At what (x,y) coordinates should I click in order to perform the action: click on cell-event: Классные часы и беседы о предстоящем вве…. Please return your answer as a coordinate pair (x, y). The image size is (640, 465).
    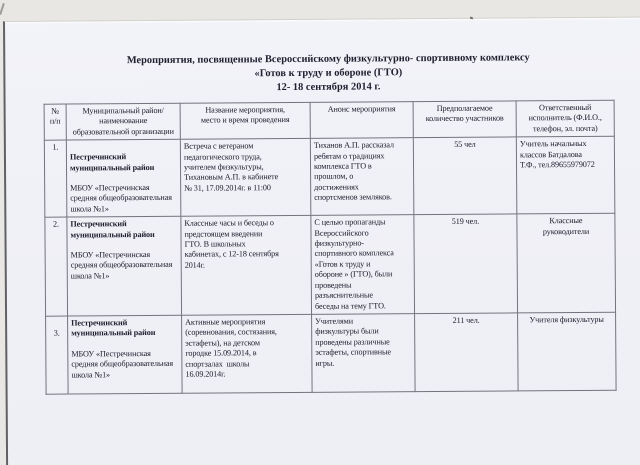
    Looking at the image, I should click on (246, 265).